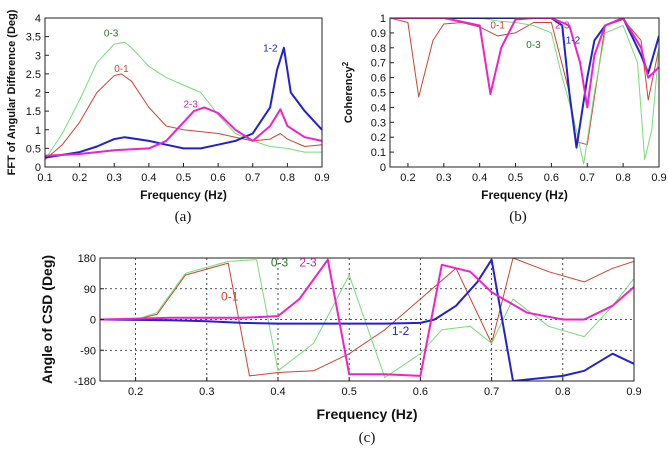 Image resolution: width=668 pixels, height=452 pixels. I want to click on y-axis-label: FFT of Angular Difference (Deg), so click(12, 92).